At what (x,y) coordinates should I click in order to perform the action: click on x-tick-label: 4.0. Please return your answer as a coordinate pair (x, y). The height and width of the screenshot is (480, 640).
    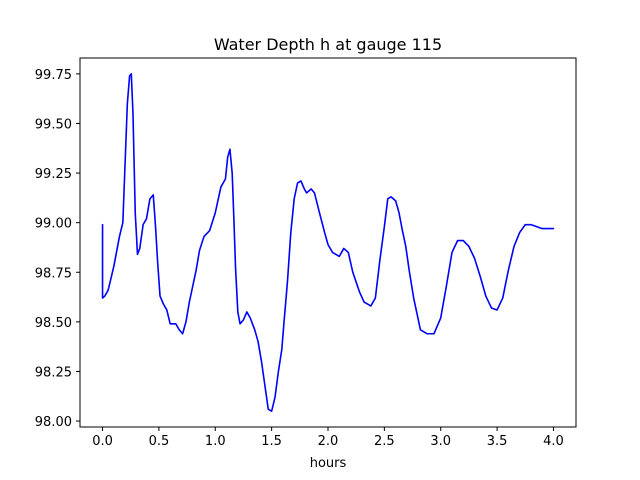
    Looking at the image, I should click on (553, 441).